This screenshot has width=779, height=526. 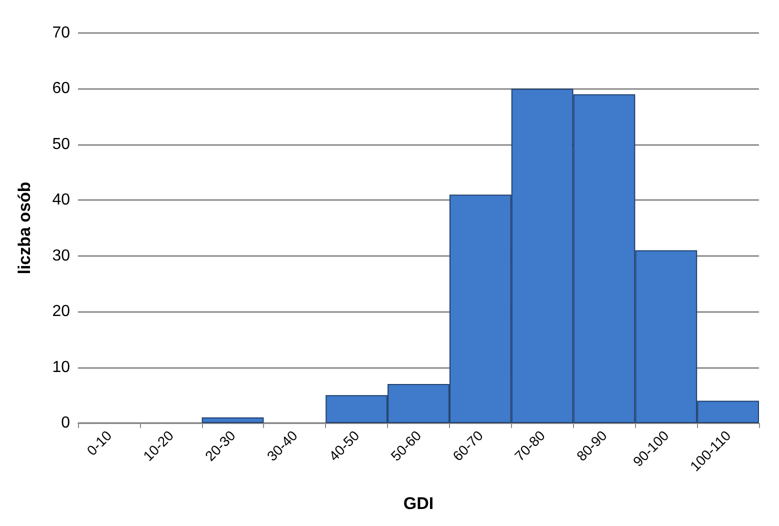 What do you see at coordinates (61, 311) in the screenshot?
I see `y-tick-label: 20` at bounding box center [61, 311].